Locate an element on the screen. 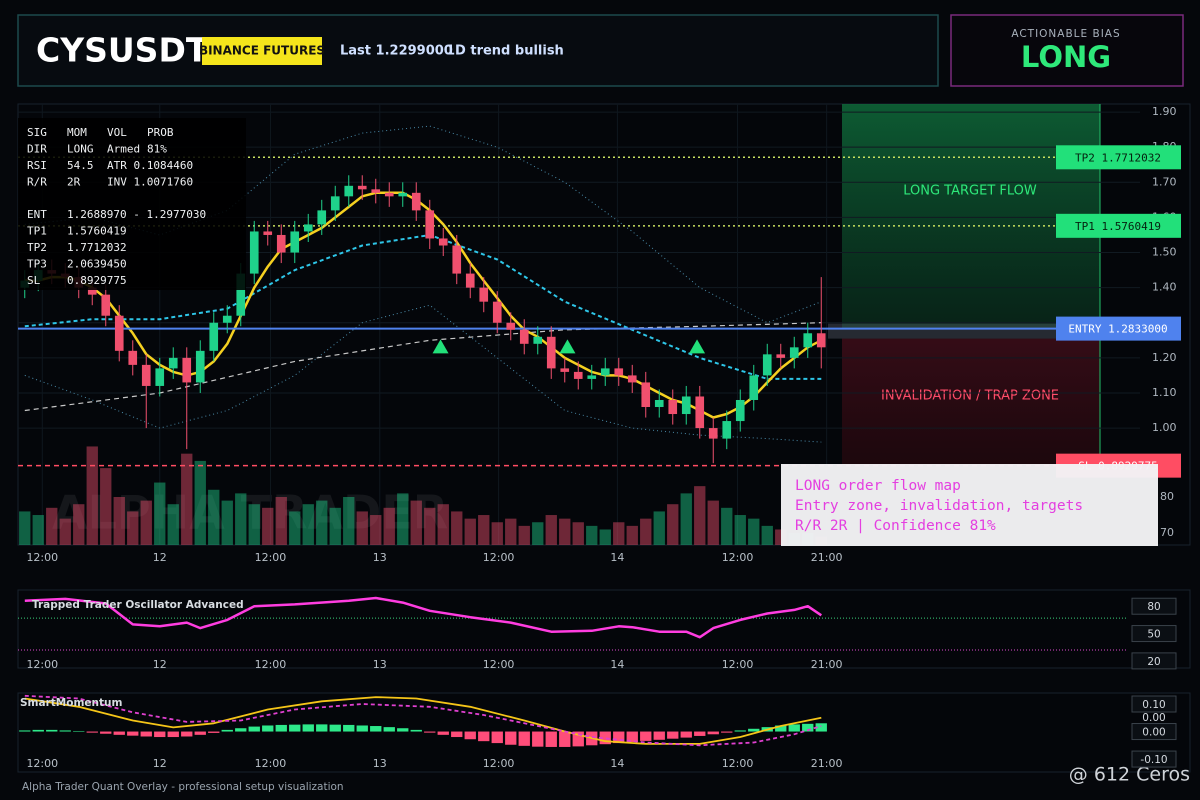 Image resolution: width=1200 pixels, height=800 pixels. x-tick-label: 12 is located at coordinates (160, 664).